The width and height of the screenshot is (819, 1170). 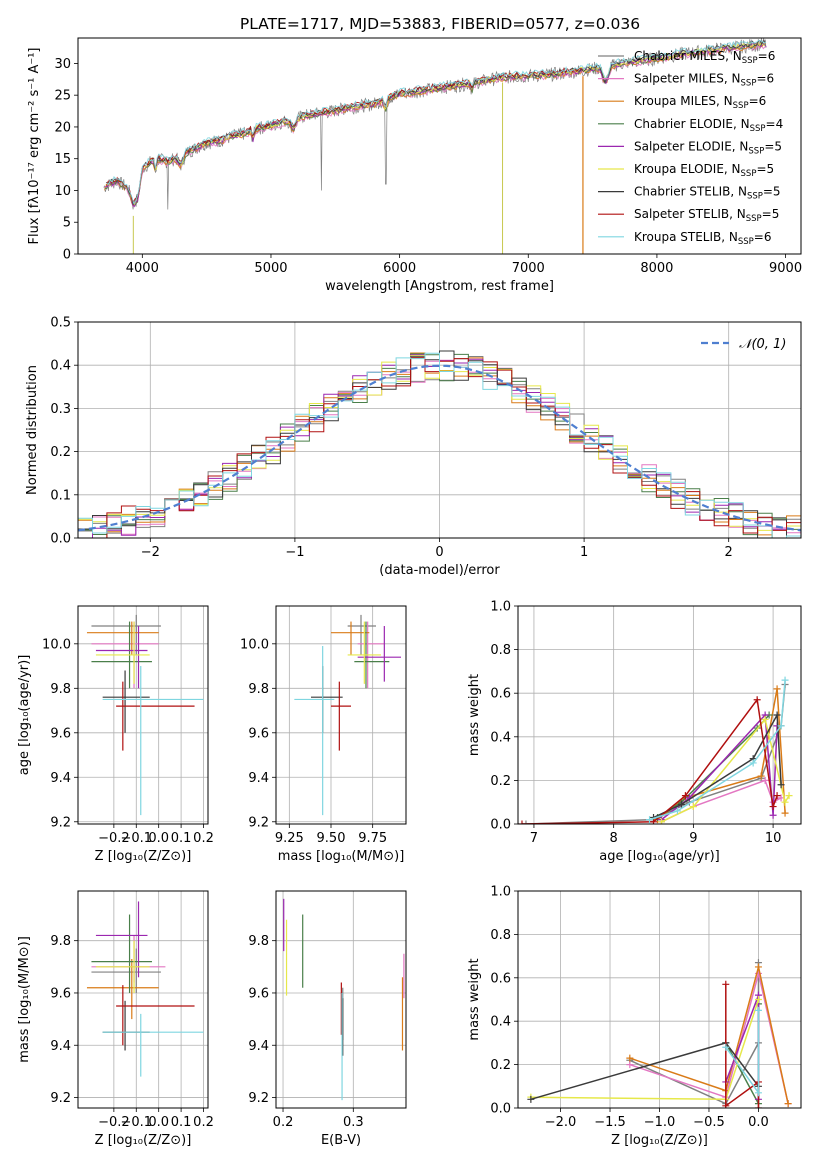 What do you see at coordinates (758, 1122) in the screenshot?
I see `weight-vs-z-xtick-label: 0.0` at bounding box center [758, 1122].